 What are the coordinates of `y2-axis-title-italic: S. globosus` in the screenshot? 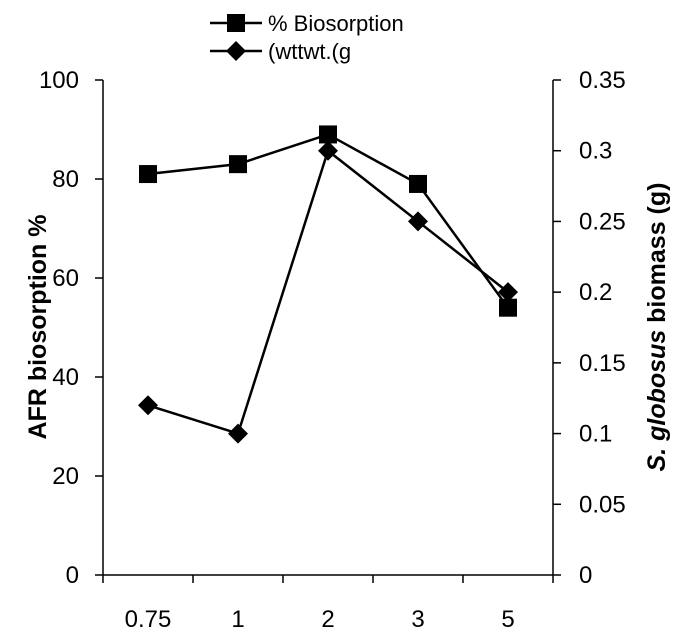 It's located at (657, 401).